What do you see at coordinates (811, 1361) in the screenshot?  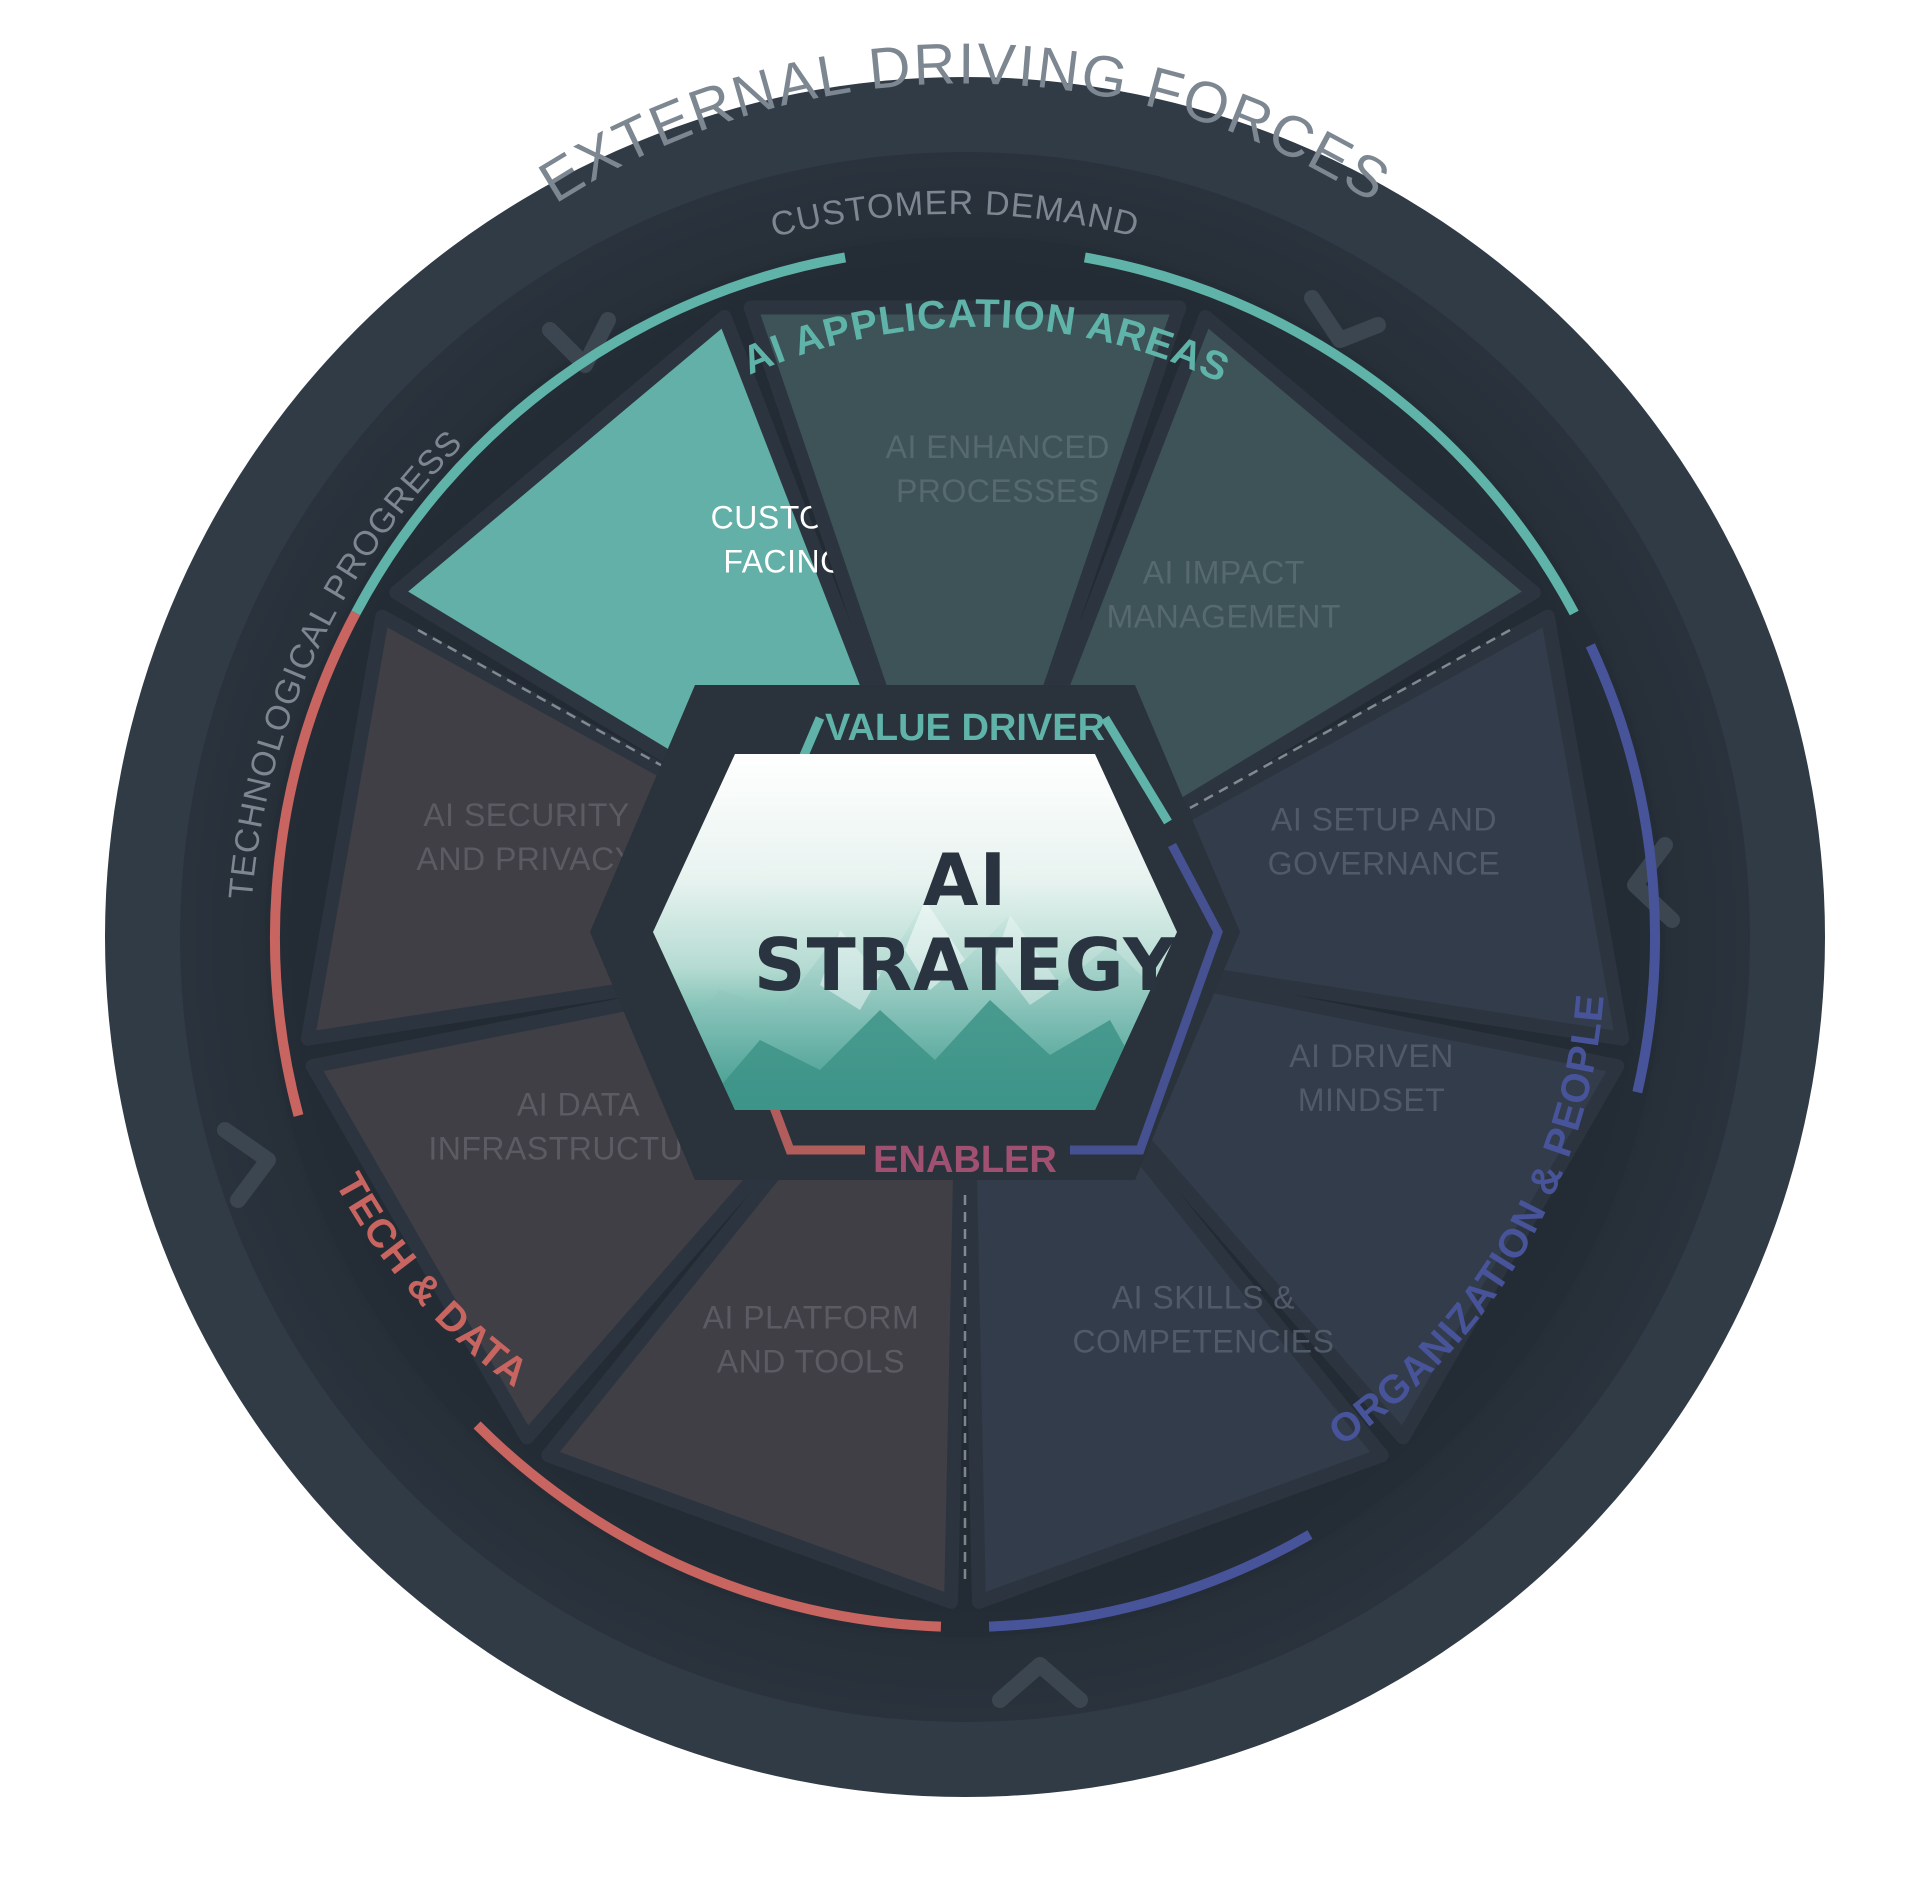 I see `segment-label: AND TOOLS` at bounding box center [811, 1361].